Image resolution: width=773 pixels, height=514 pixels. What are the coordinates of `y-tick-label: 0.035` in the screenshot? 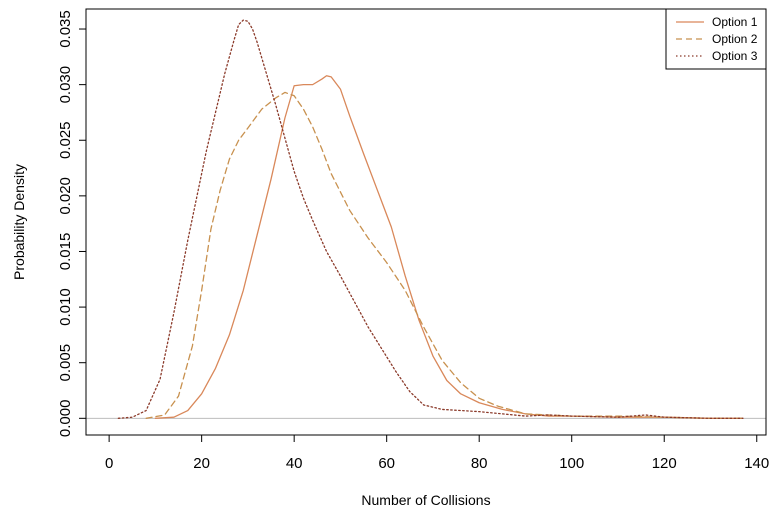 It's located at (65, 29).